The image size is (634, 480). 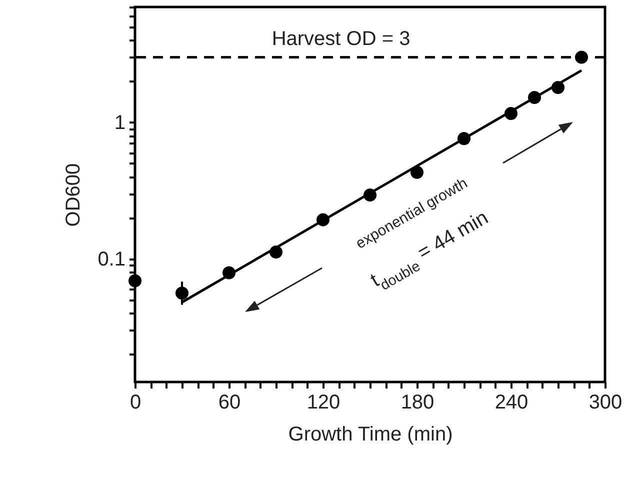 What do you see at coordinates (417, 403) in the screenshot?
I see `x-tick-label: 180` at bounding box center [417, 403].